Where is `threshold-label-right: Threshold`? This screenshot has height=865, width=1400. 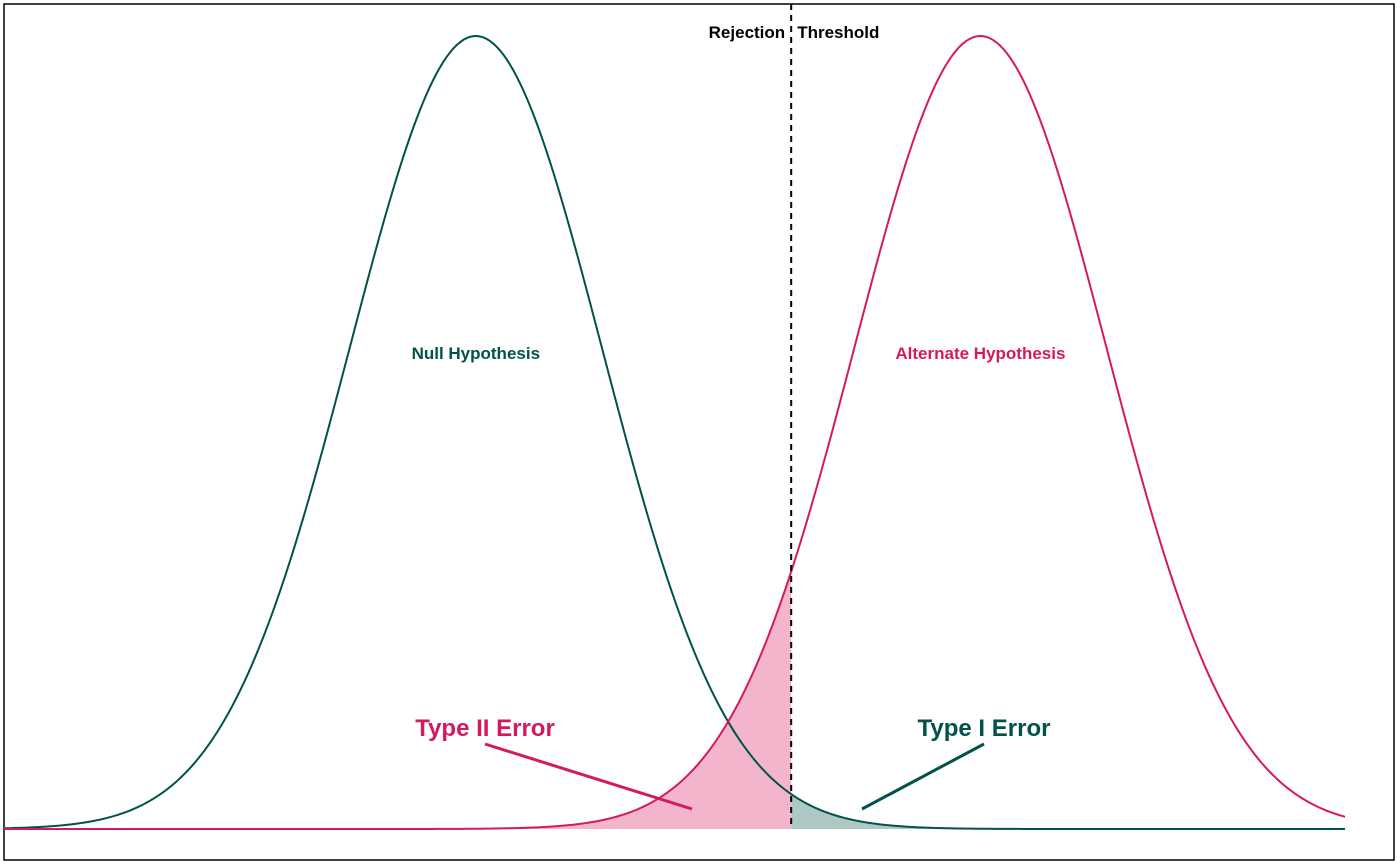 threshold-label-right: Threshold is located at coordinates (838, 32).